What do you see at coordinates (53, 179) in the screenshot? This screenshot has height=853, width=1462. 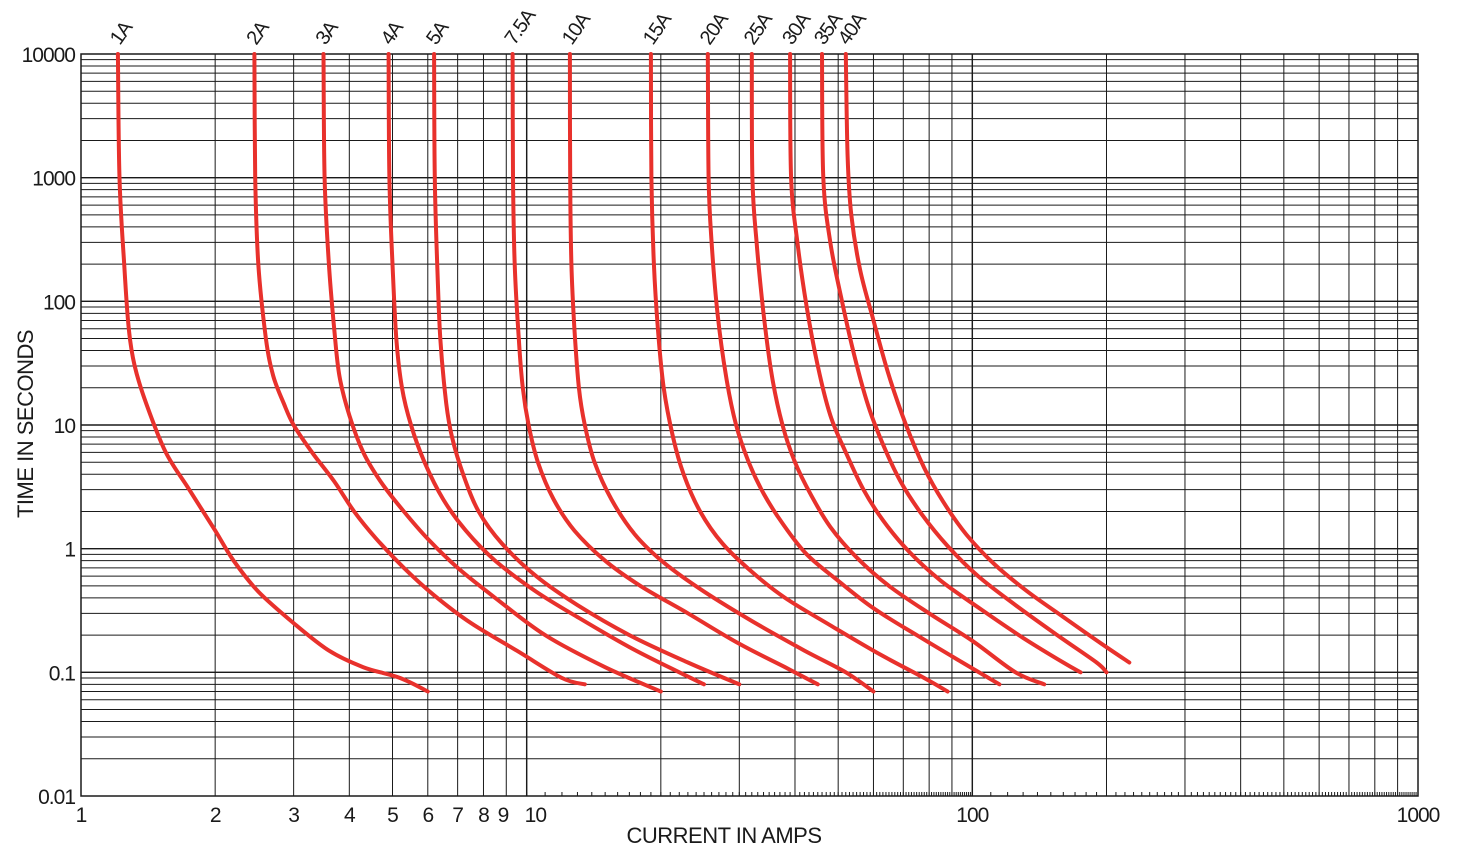 I see `y-tick-label: 1000` at bounding box center [53, 179].